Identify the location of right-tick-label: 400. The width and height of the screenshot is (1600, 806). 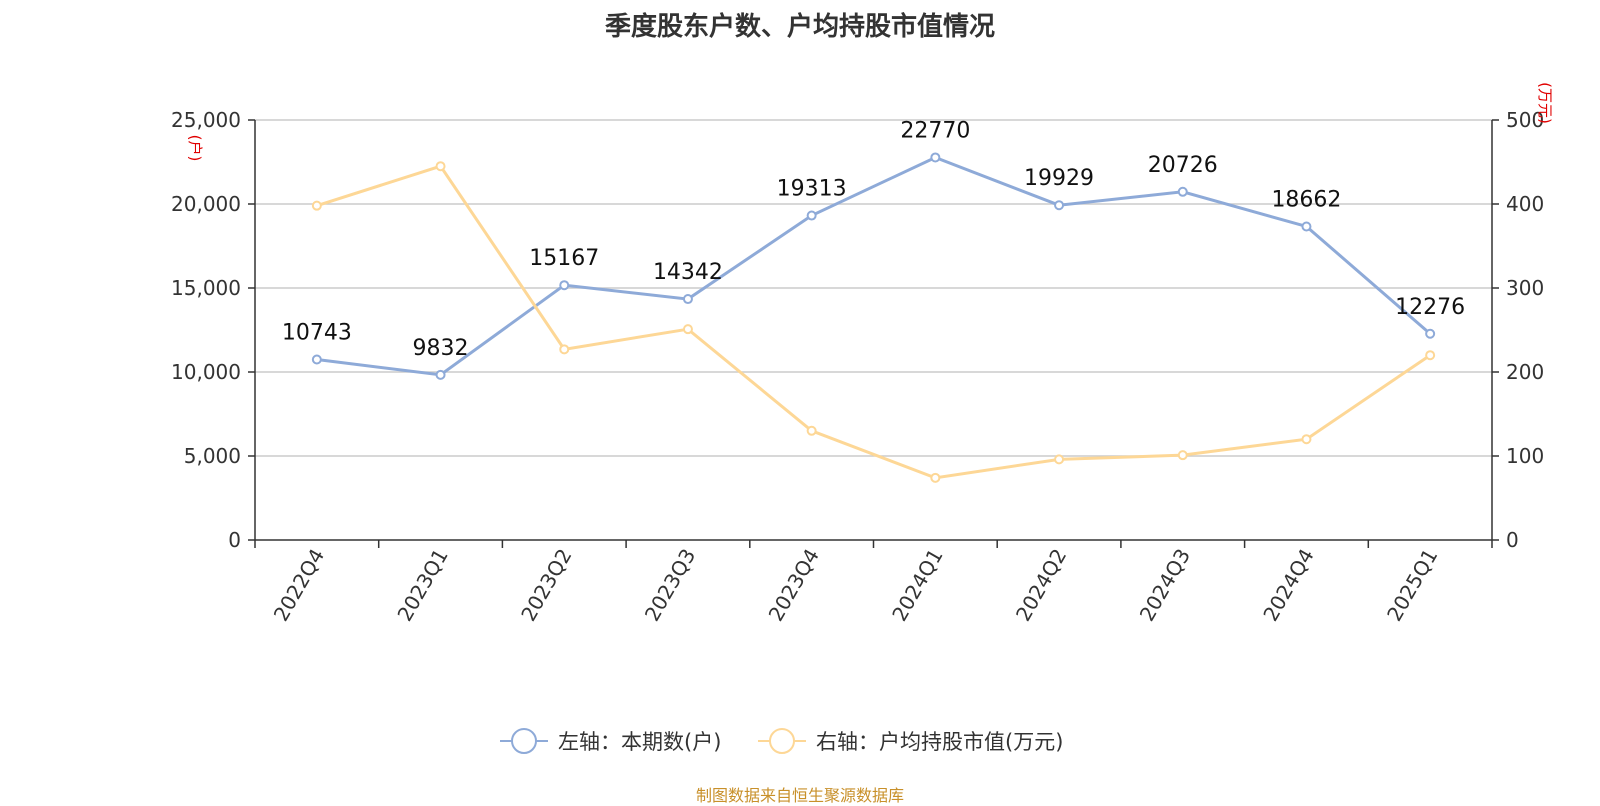
(1525, 204).